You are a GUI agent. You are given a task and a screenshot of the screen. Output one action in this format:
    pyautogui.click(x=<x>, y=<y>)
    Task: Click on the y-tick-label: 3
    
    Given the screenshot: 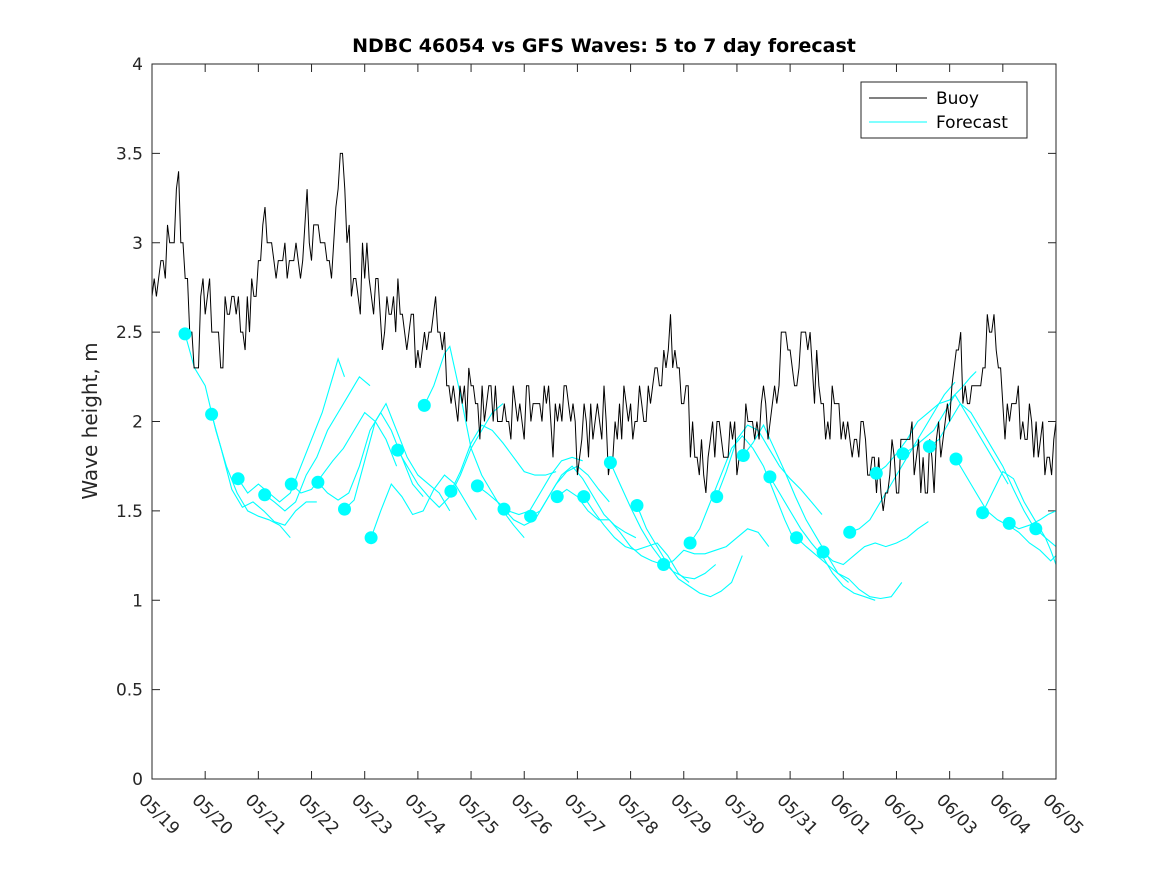 What is the action you would take?
    pyautogui.click(x=137, y=244)
    